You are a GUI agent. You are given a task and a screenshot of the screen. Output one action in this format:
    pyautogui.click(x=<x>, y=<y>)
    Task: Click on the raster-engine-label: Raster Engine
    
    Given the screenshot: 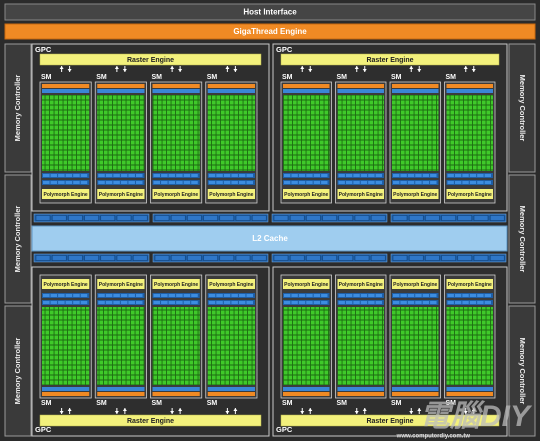 What is the action you would take?
    pyautogui.click(x=389, y=60)
    